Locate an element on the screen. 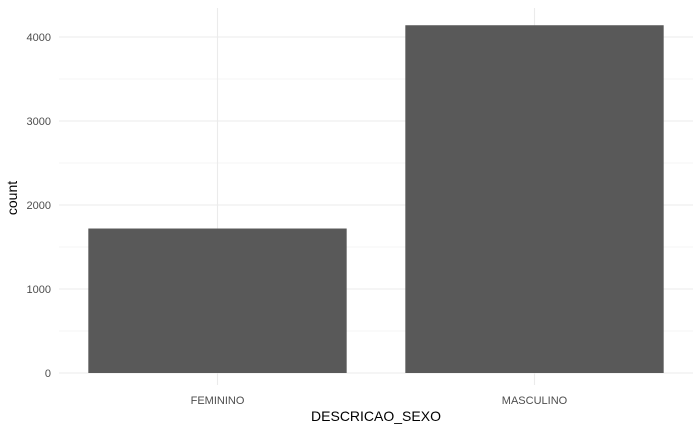 Image resolution: width=700 pixels, height=437 pixels. y-axis-ticks: 0 1000 2000 3000 4000 is located at coordinates (39, 206).